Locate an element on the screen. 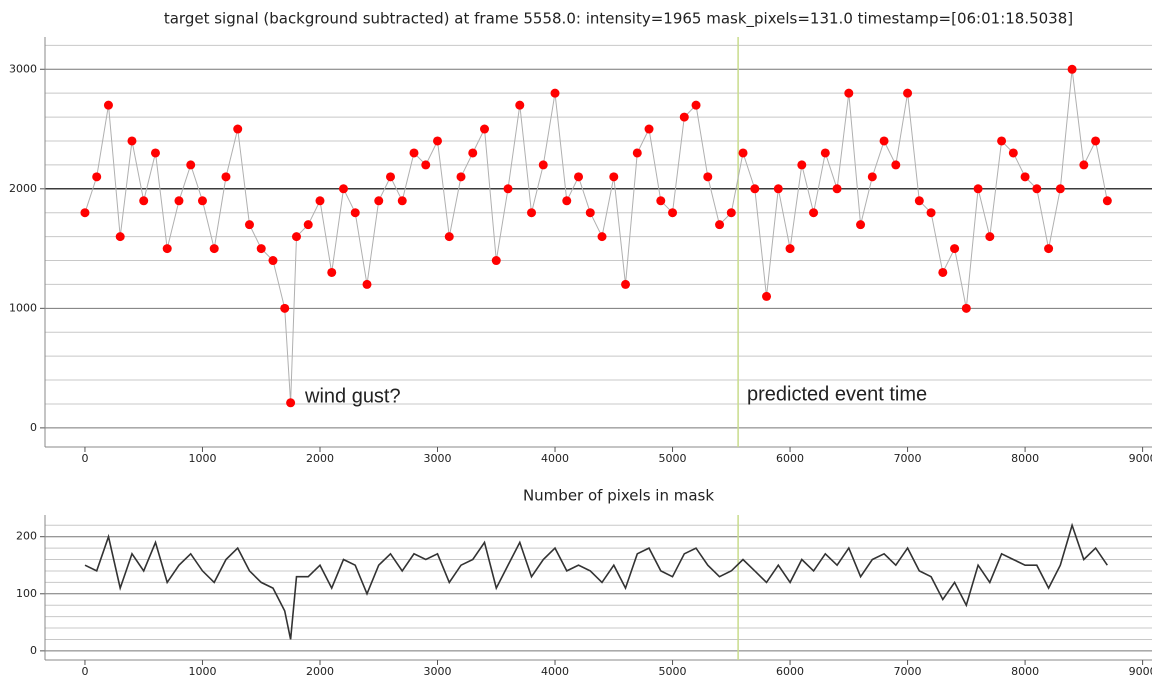  y-tick-label: 2000 is located at coordinates (23, 188).